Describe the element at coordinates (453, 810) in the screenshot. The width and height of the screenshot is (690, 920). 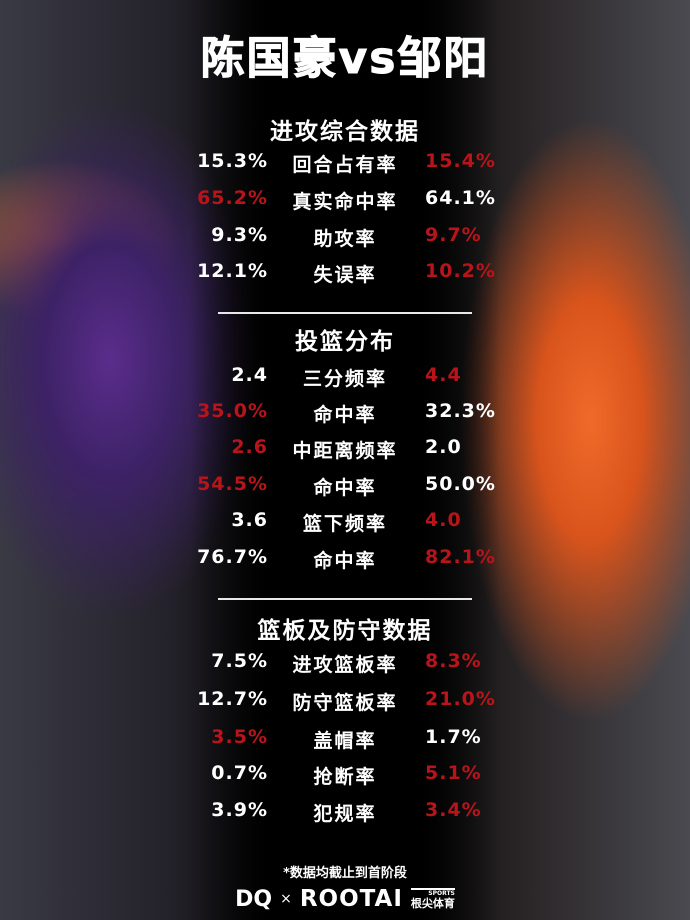
I see `right-player-value: 3.4%` at that location.